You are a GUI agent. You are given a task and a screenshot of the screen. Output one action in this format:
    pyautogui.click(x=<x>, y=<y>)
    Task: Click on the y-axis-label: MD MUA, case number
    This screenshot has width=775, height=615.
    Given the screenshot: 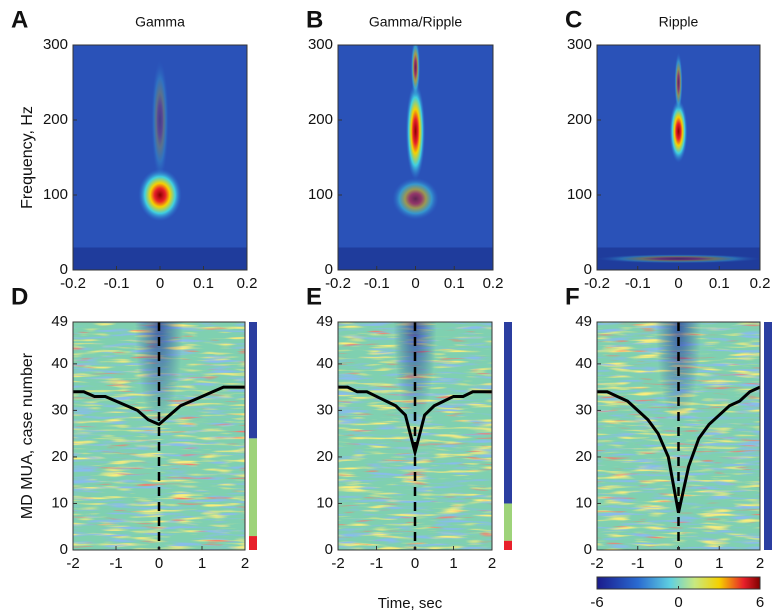 What is the action you would take?
    pyautogui.click(x=27, y=435)
    